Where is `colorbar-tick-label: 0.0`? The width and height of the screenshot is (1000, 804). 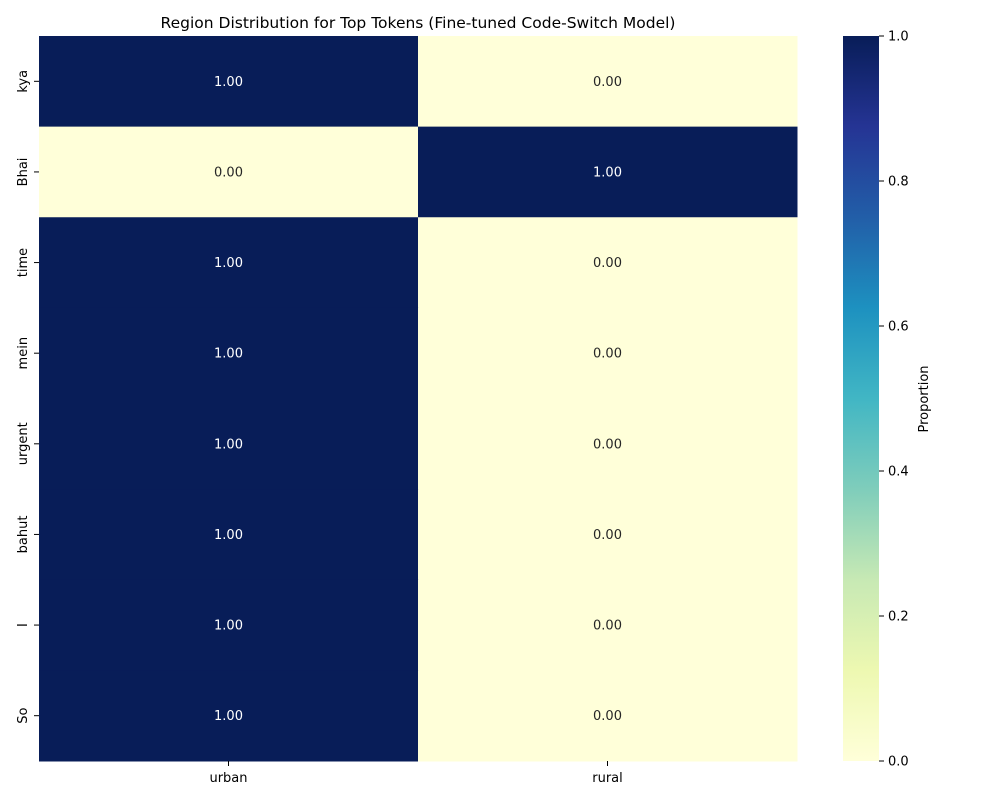
colorbar-tick-label: 0.0 is located at coordinates (898, 762).